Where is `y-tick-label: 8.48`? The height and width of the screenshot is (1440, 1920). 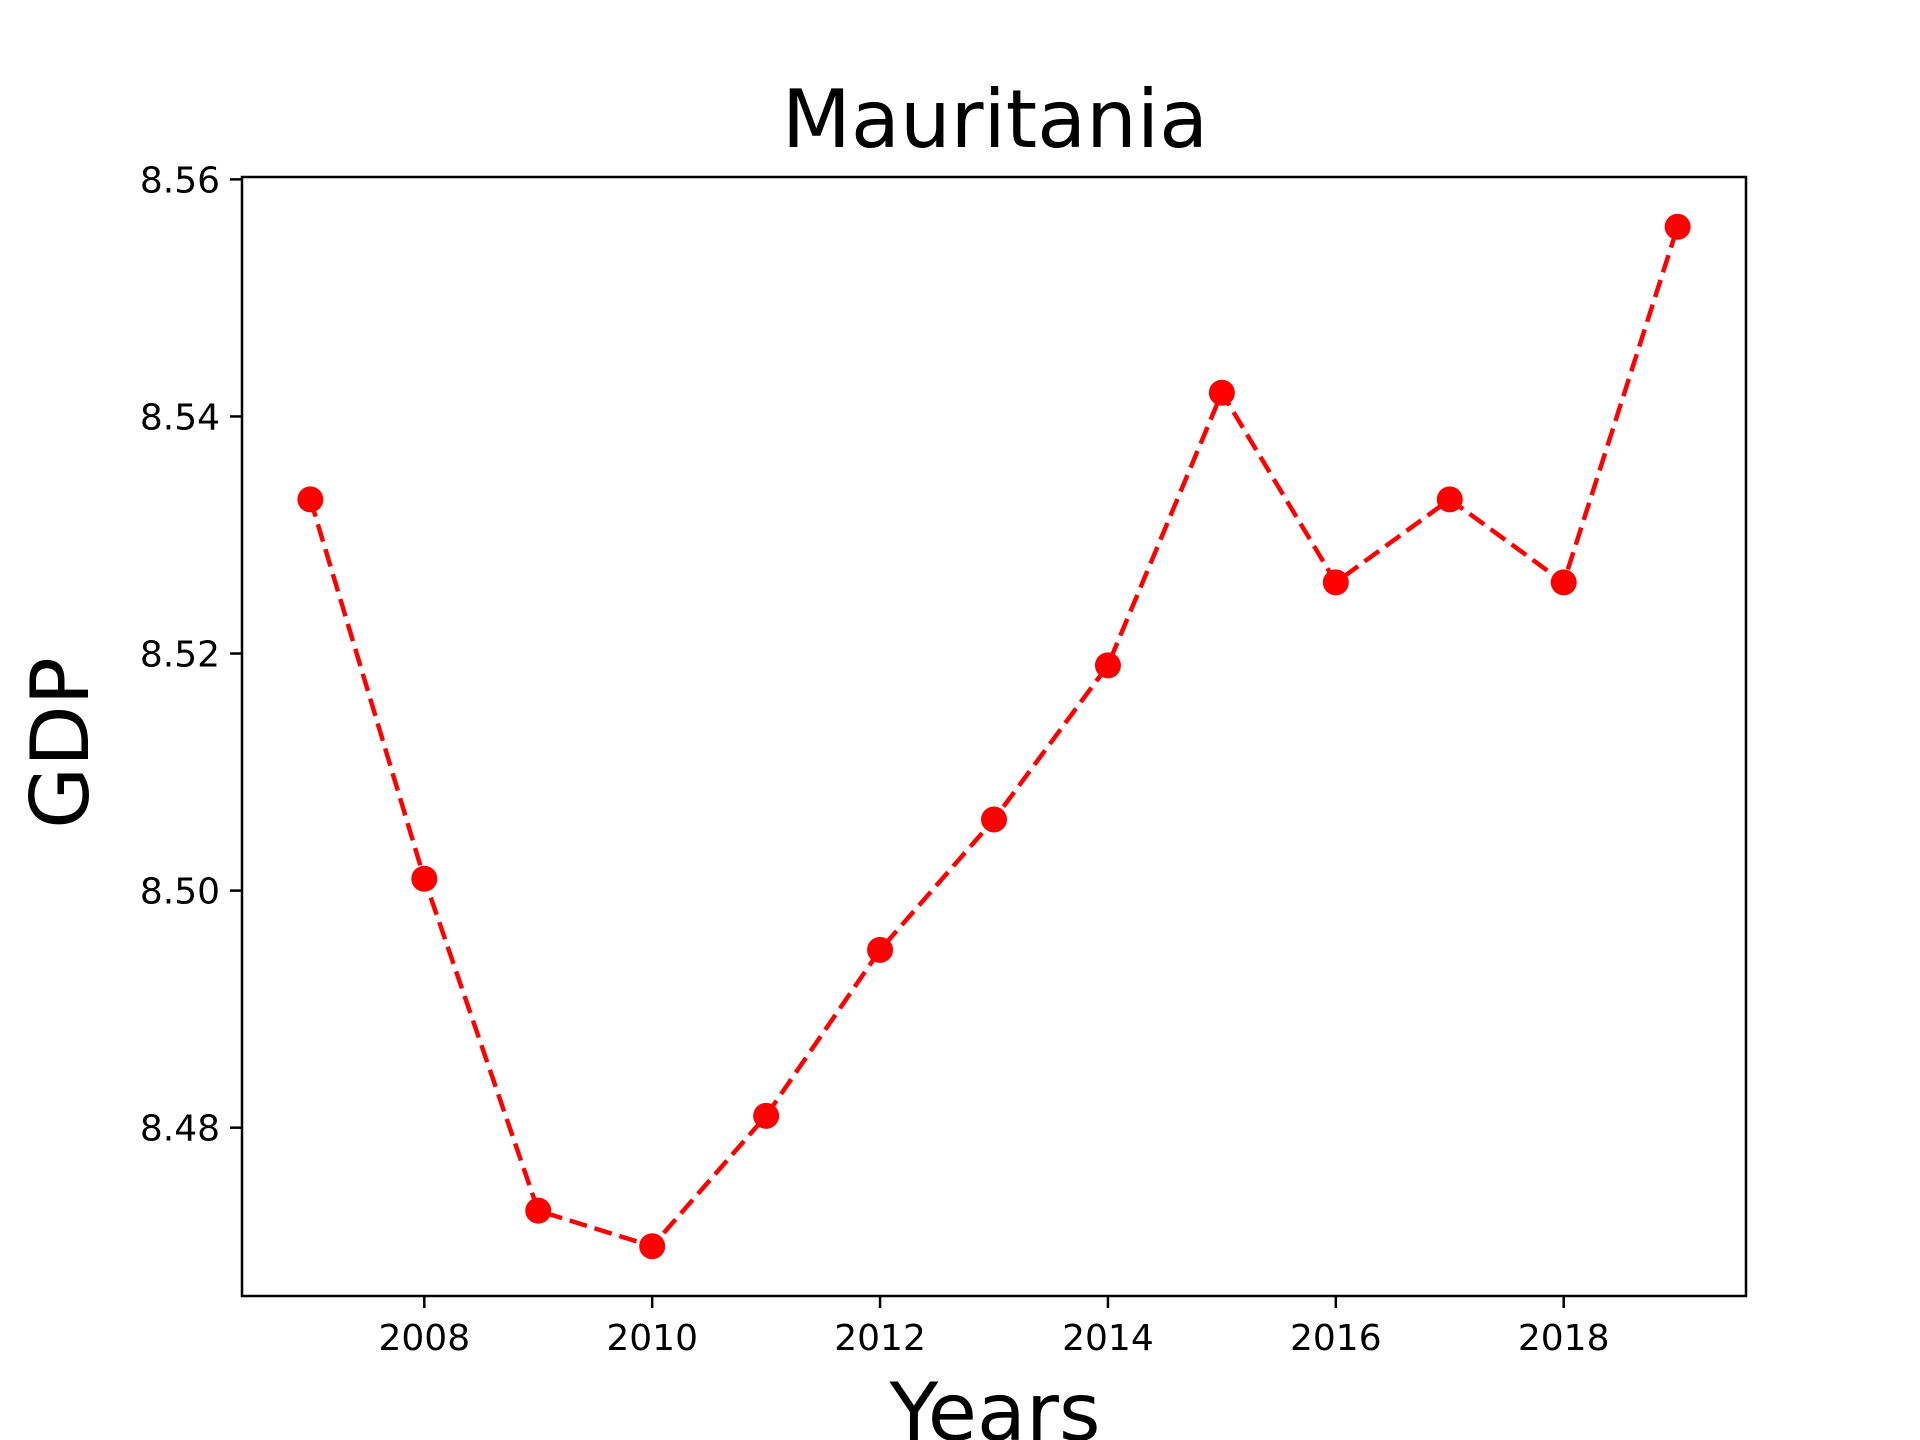
y-tick-label: 8.48 is located at coordinates (180, 1129).